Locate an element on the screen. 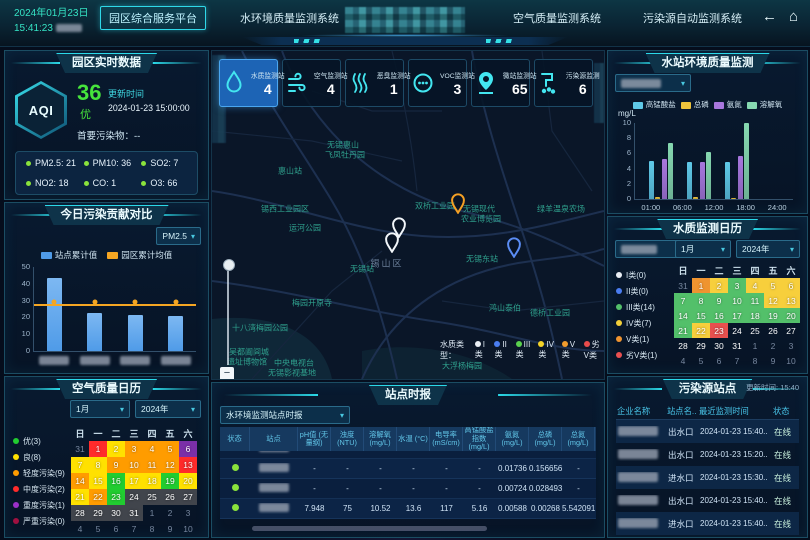 Image resolution: width=810 pixels, height=540 pixels. zoom-out-button: − is located at coordinates (227, 373).